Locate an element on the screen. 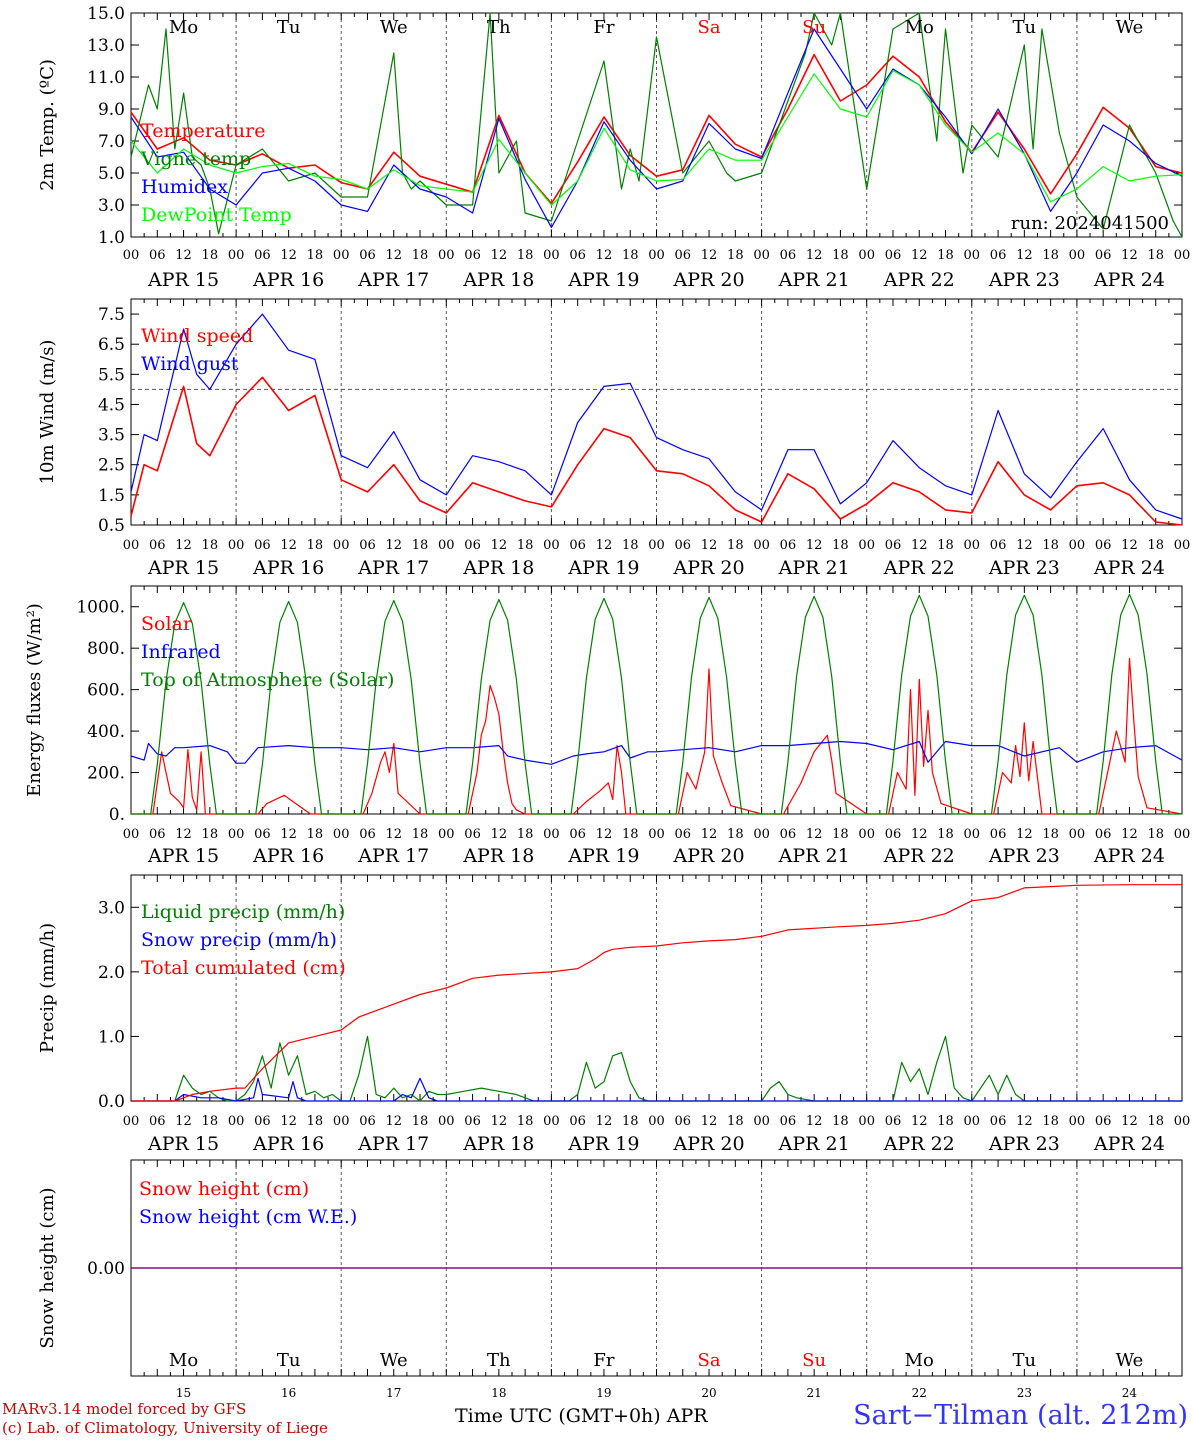 The height and width of the screenshot is (1445, 1194). y-tick-label: 0.00 is located at coordinates (106, 1269).